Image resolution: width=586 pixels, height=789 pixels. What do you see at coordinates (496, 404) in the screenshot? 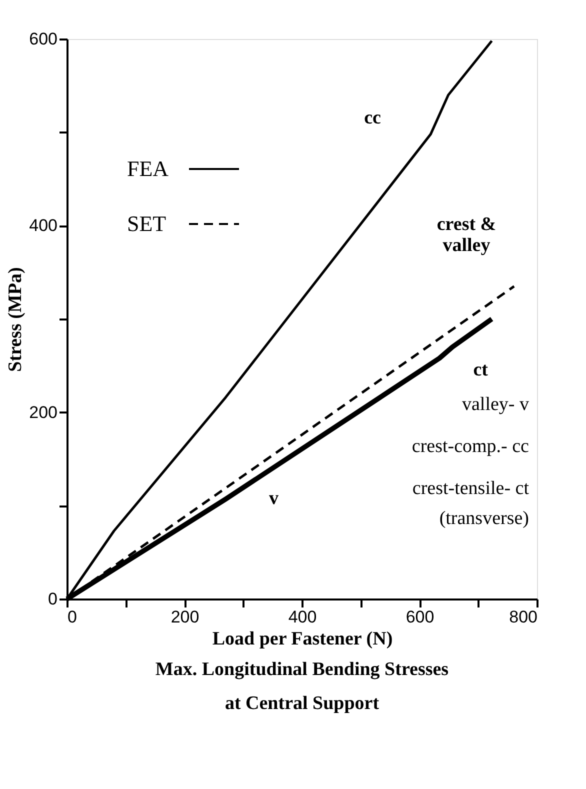
I see `annotation: valley- v` at bounding box center [496, 404].